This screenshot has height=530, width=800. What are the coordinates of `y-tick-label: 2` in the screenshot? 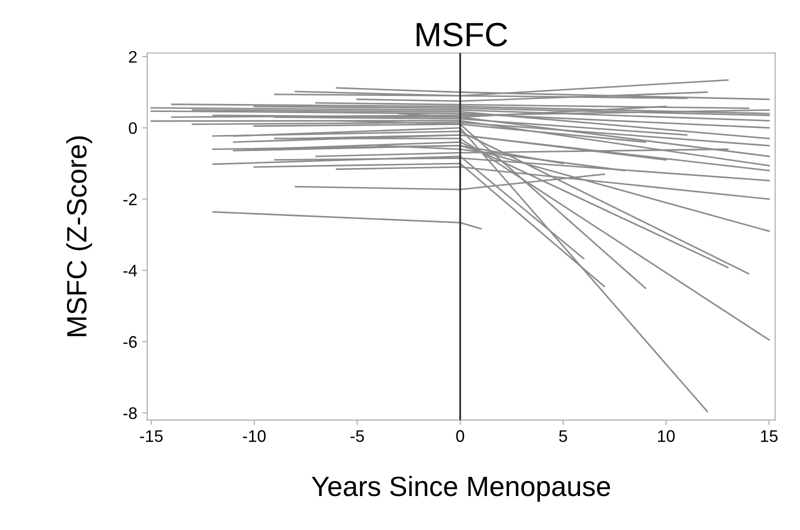 It's located at (133, 56).